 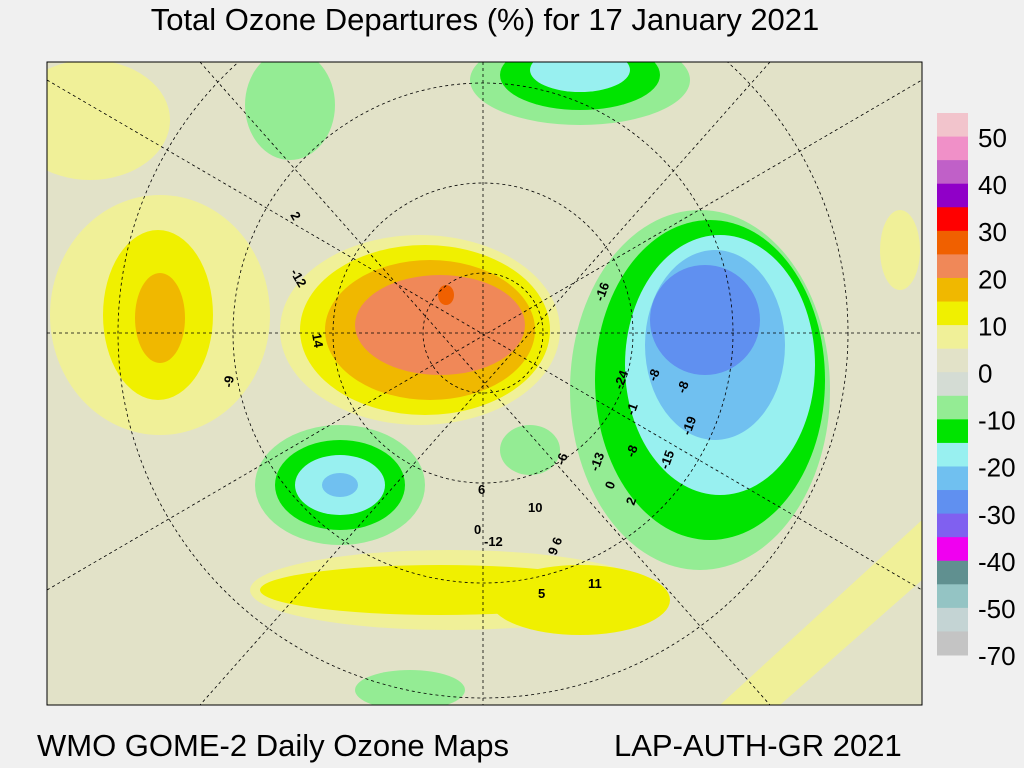 I want to click on colorbar-label: -10, so click(x=997, y=421).